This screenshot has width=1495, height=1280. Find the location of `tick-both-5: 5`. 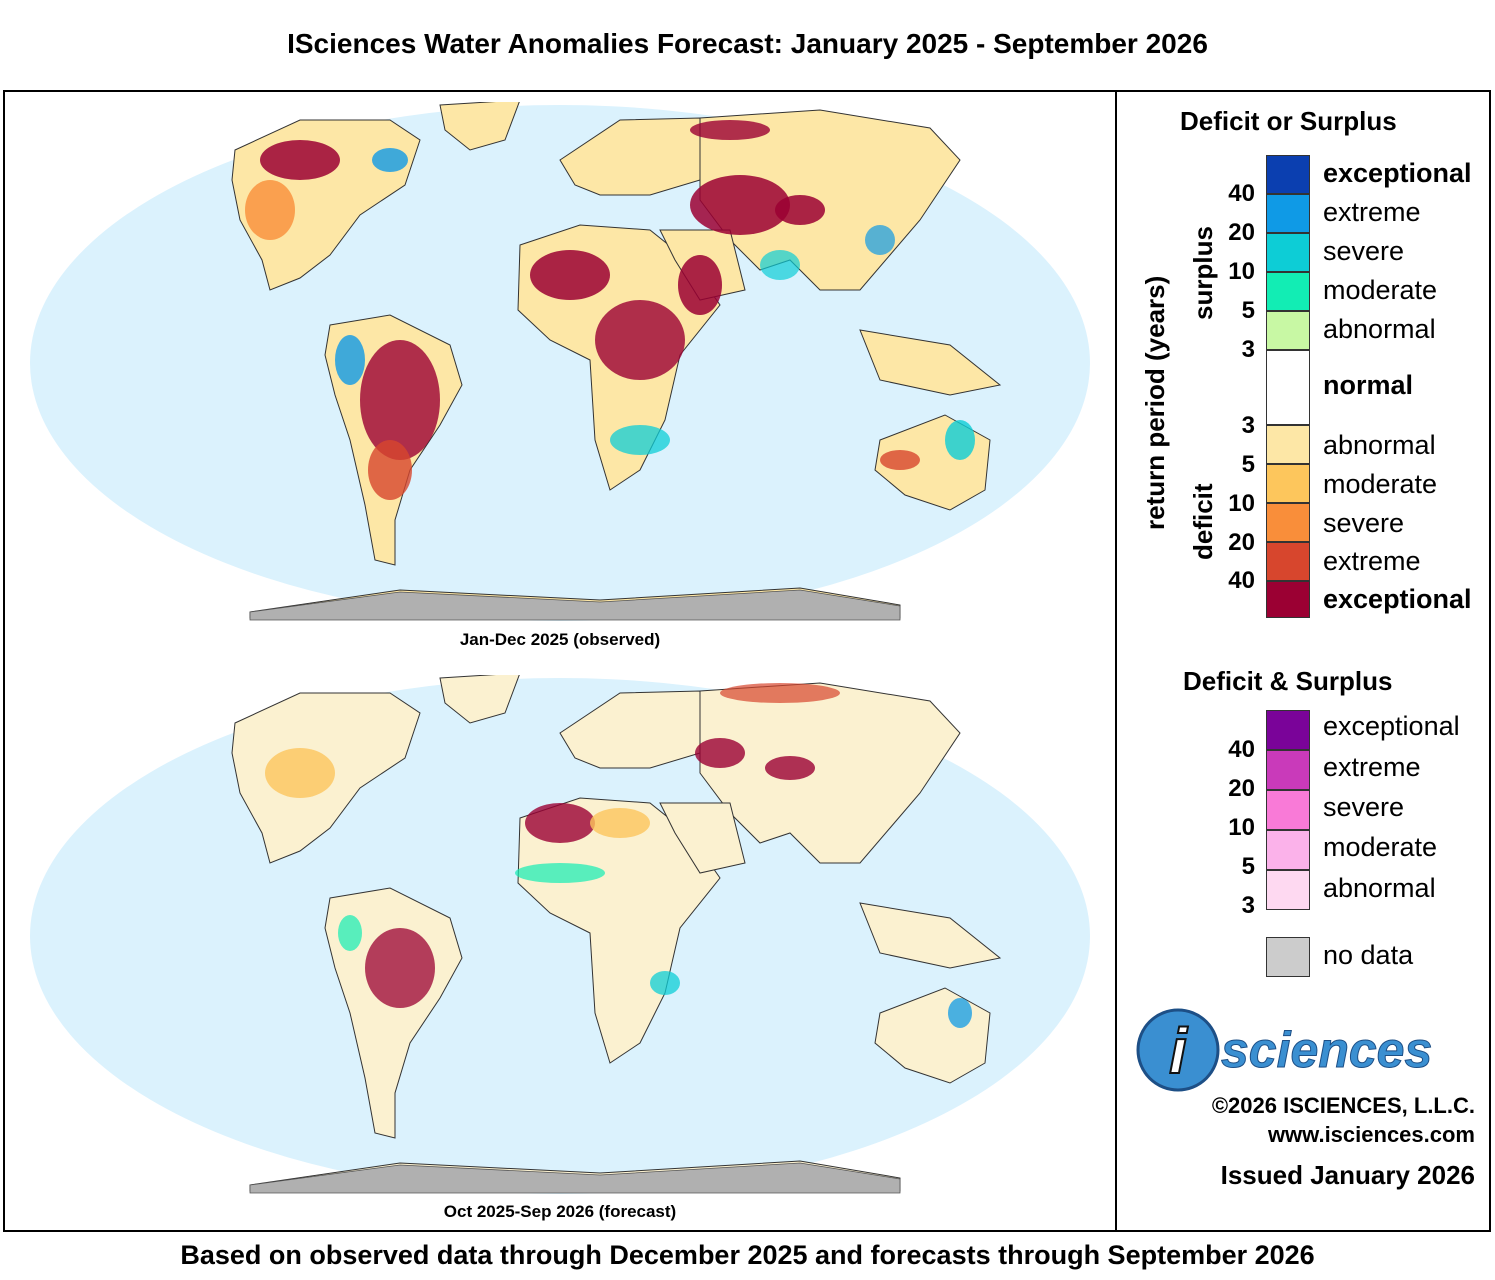

tick-both-5: 5 is located at coordinates (1248, 866).